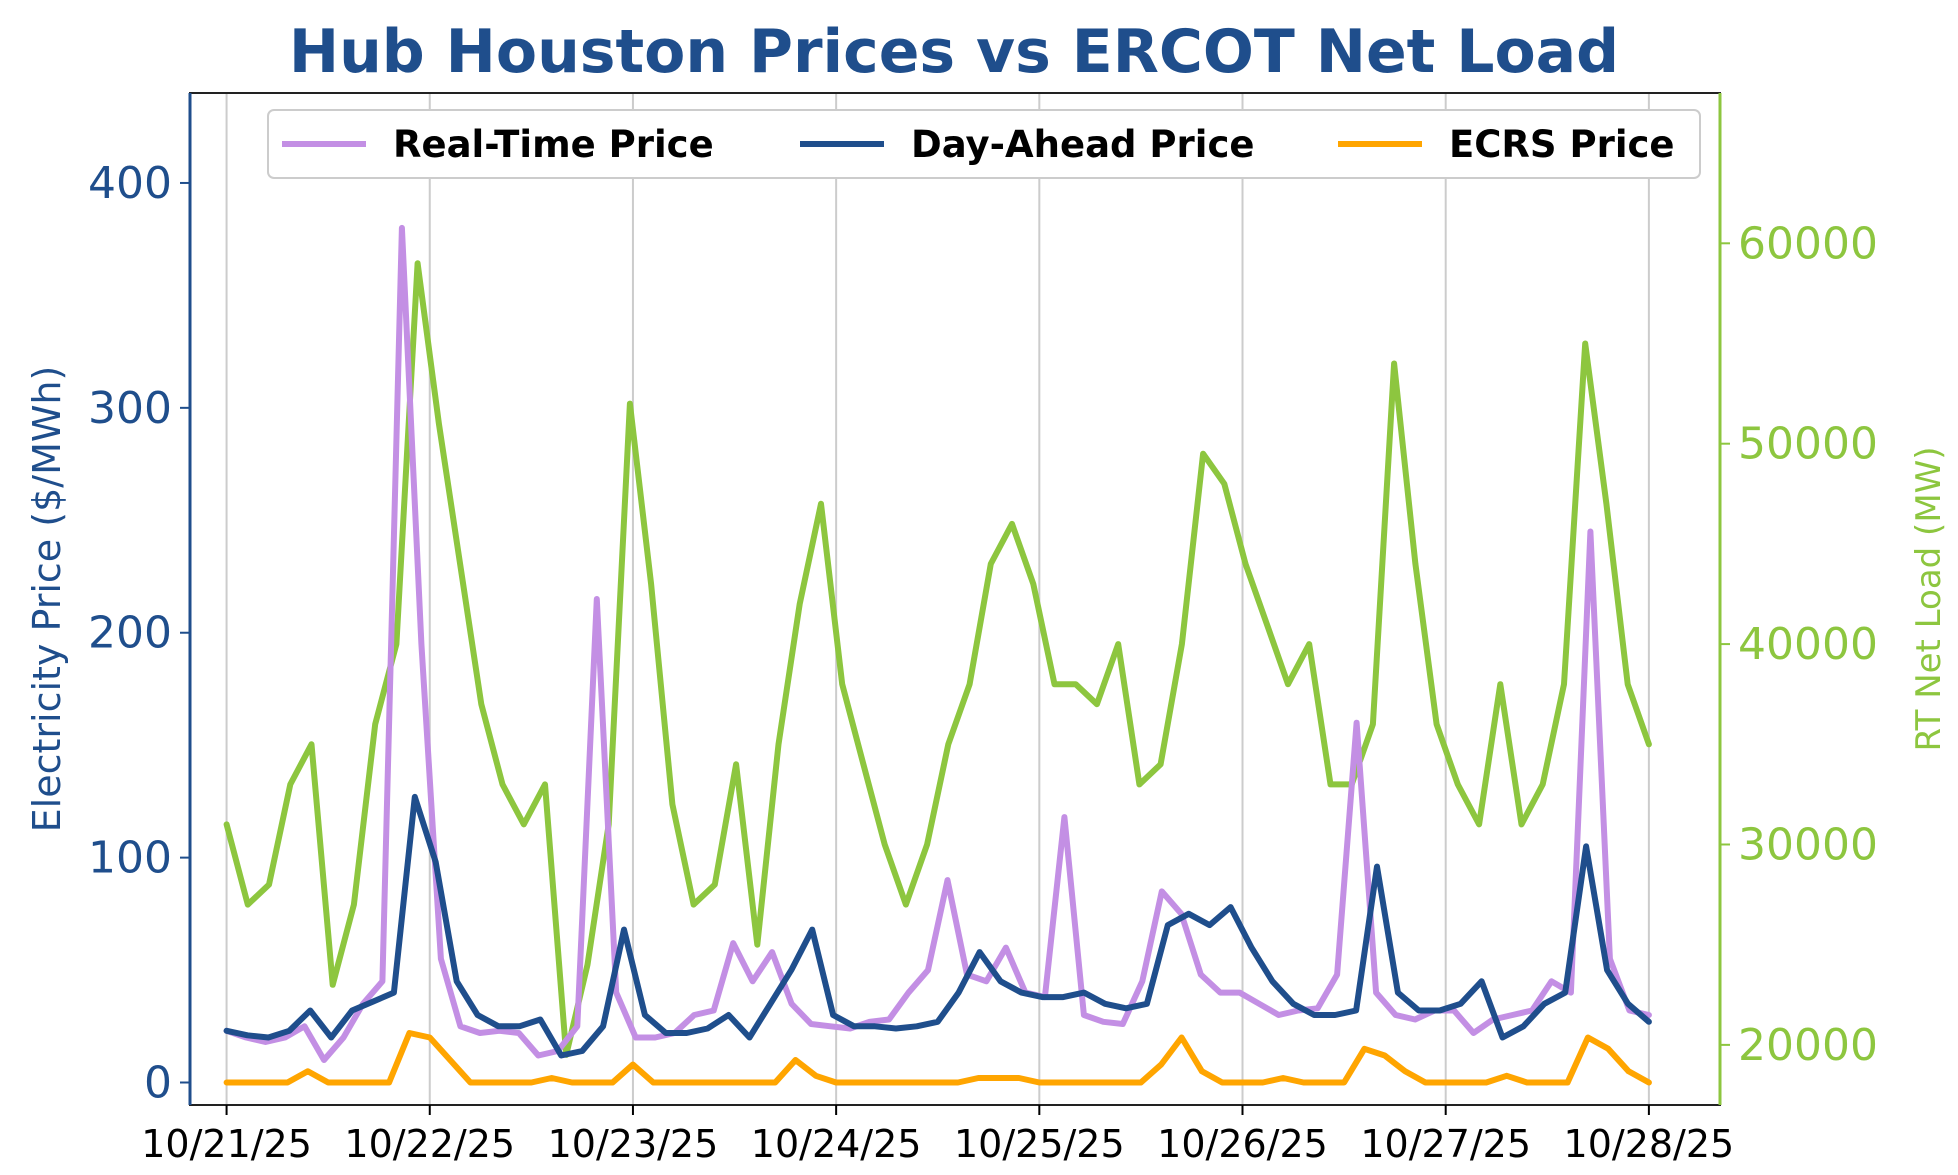  What do you see at coordinates (1808, 1045) in the screenshot?
I see `right-tick-label: 20000` at bounding box center [1808, 1045].